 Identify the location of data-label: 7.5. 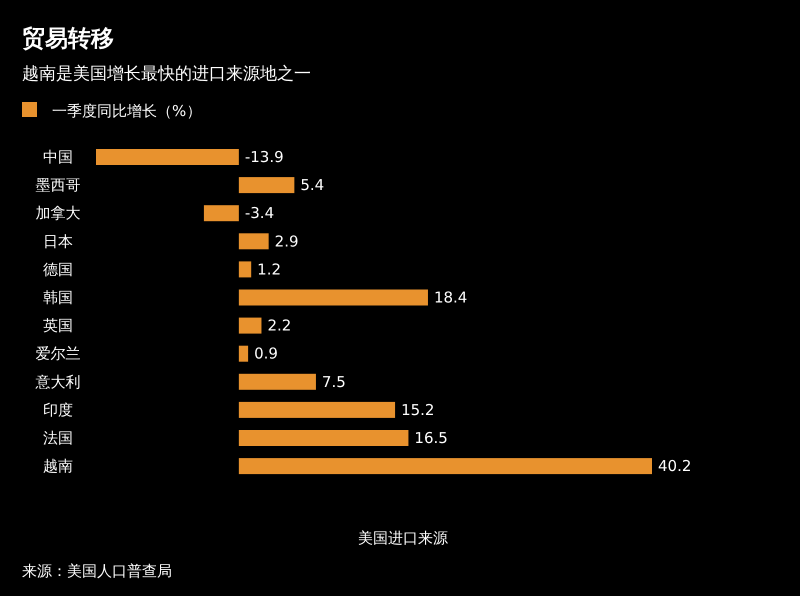
(334, 381).